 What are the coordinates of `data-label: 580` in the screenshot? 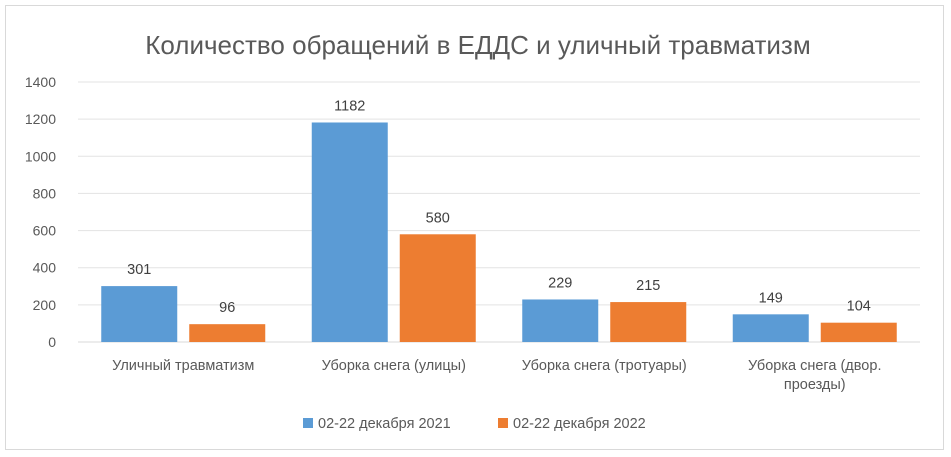 It's located at (438, 218).